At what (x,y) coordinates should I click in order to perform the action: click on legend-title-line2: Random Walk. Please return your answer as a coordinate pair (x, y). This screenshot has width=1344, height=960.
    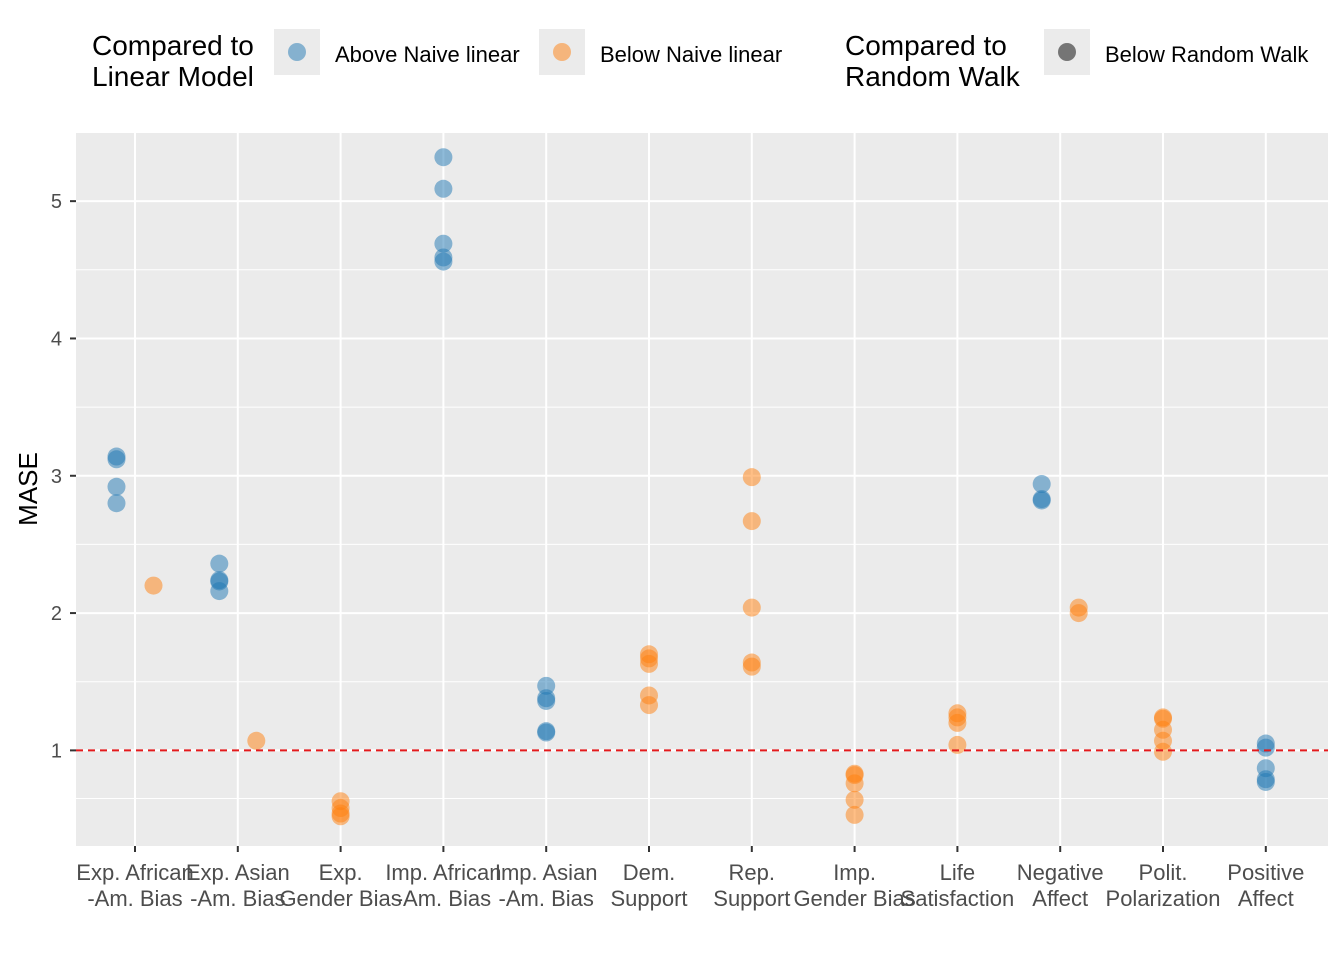
    Looking at the image, I should click on (933, 76).